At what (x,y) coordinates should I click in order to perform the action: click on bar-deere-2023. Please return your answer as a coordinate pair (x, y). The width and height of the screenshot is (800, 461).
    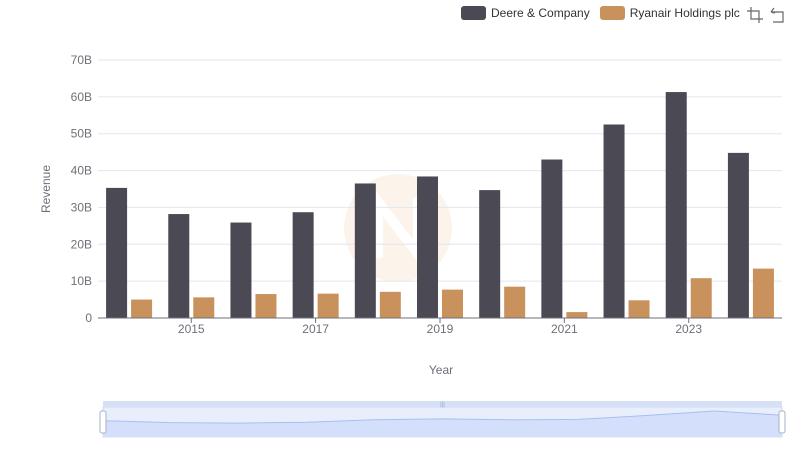
    Looking at the image, I should click on (676, 205).